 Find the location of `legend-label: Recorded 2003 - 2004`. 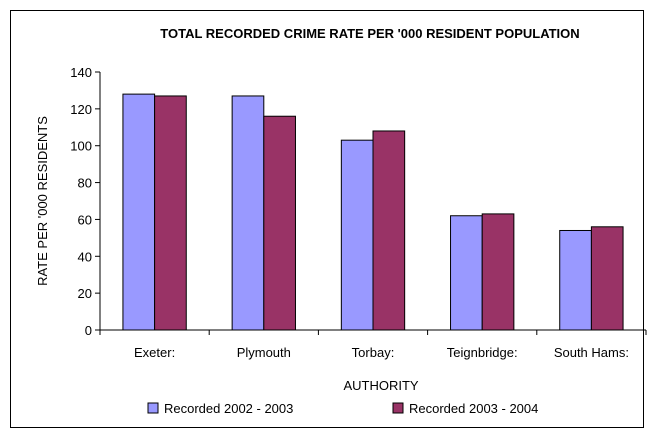

legend-label: Recorded 2003 - 2004 is located at coordinates (473, 408).